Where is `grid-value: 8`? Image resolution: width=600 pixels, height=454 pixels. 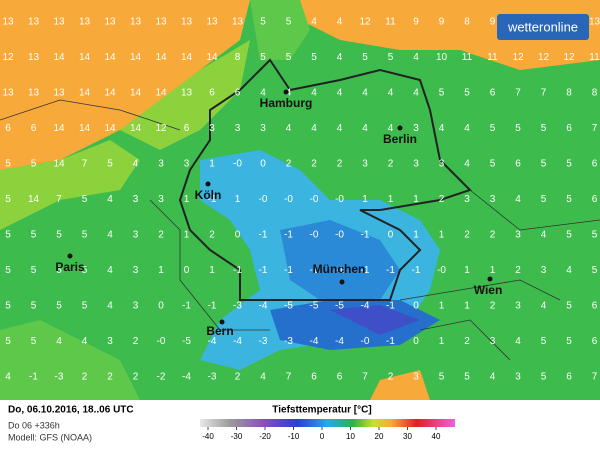 grid-value: 8 is located at coordinates (569, 93).